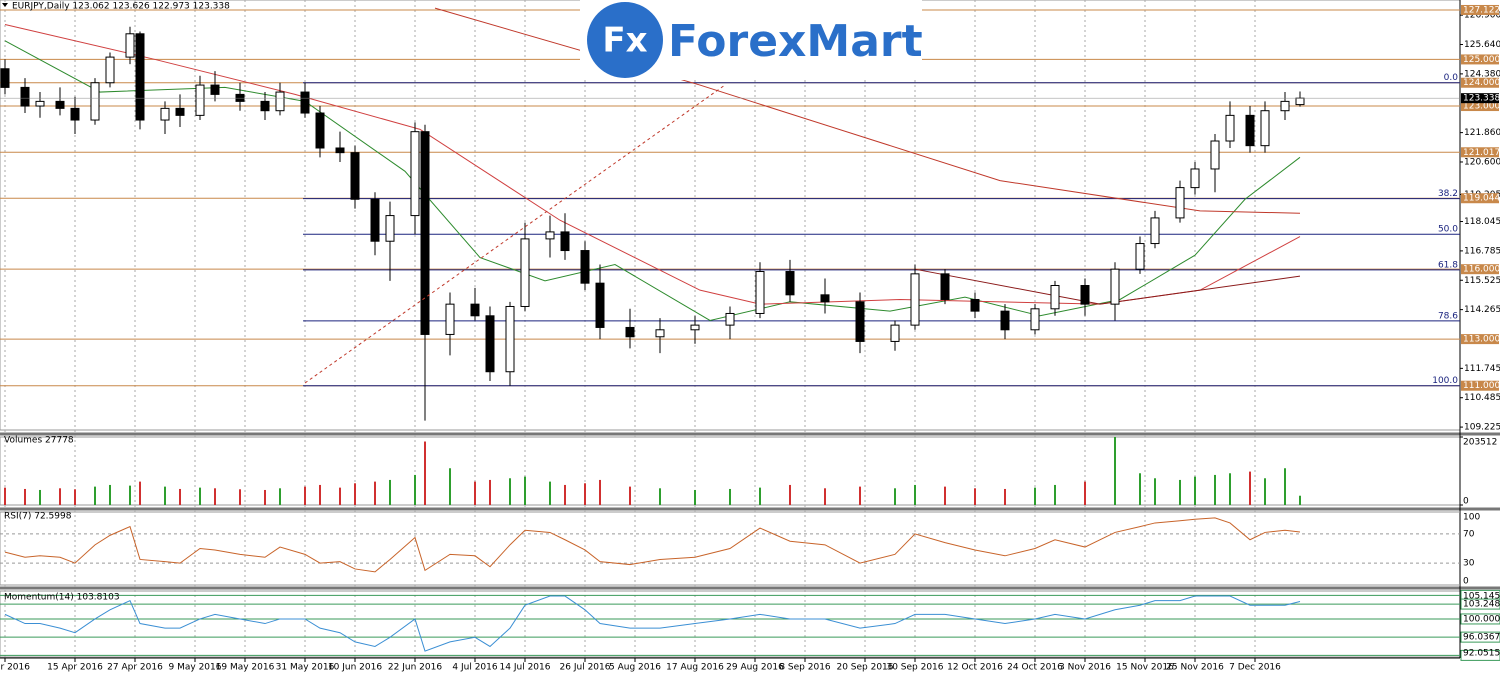  I want to click on fib-label: 38.2, so click(1448, 194).